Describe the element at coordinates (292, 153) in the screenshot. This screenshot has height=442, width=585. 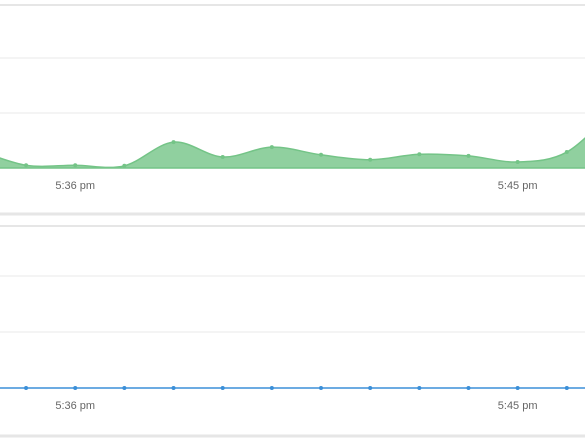
I see `area` at that location.